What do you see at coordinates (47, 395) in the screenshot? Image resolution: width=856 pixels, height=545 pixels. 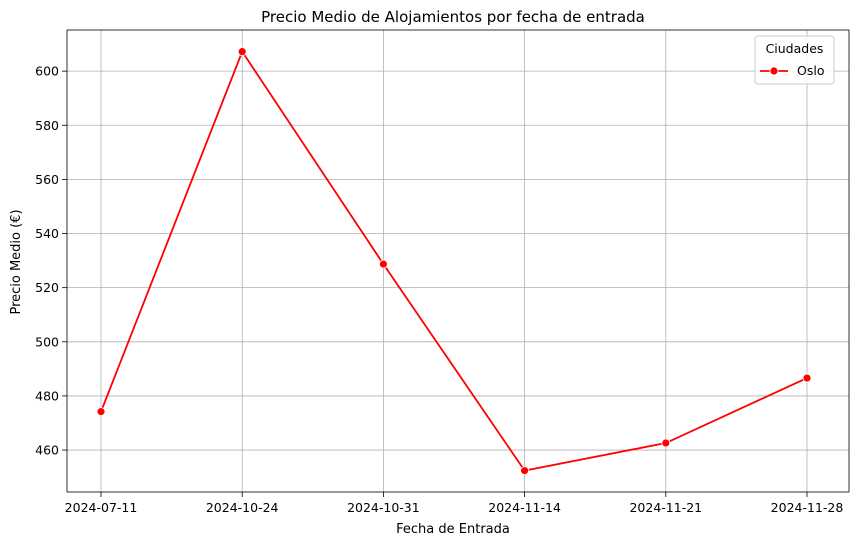 I see `y-tick-label: 480` at bounding box center [47, 395].